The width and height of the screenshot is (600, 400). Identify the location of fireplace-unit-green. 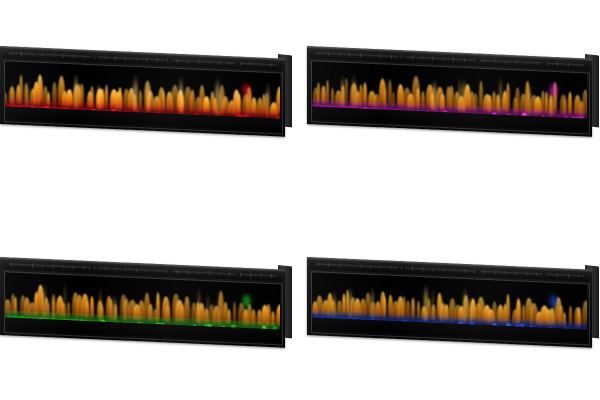
(146, 300).